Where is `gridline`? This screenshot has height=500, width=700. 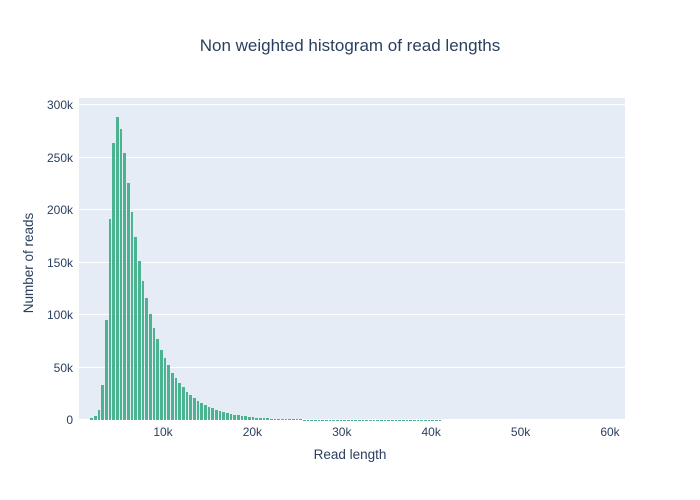 gridline is located at coordinates (352, 104).